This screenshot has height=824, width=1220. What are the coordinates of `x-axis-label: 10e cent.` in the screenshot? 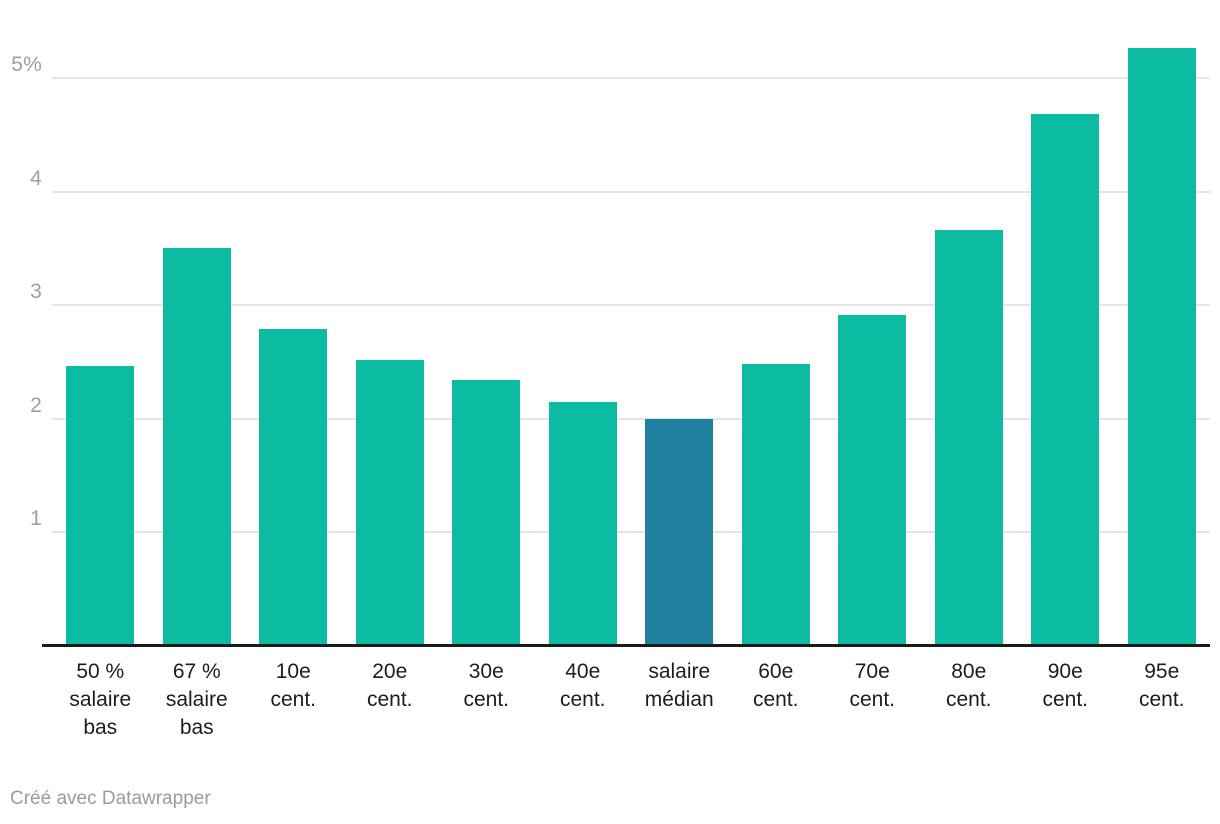 It's located at (293, 685).